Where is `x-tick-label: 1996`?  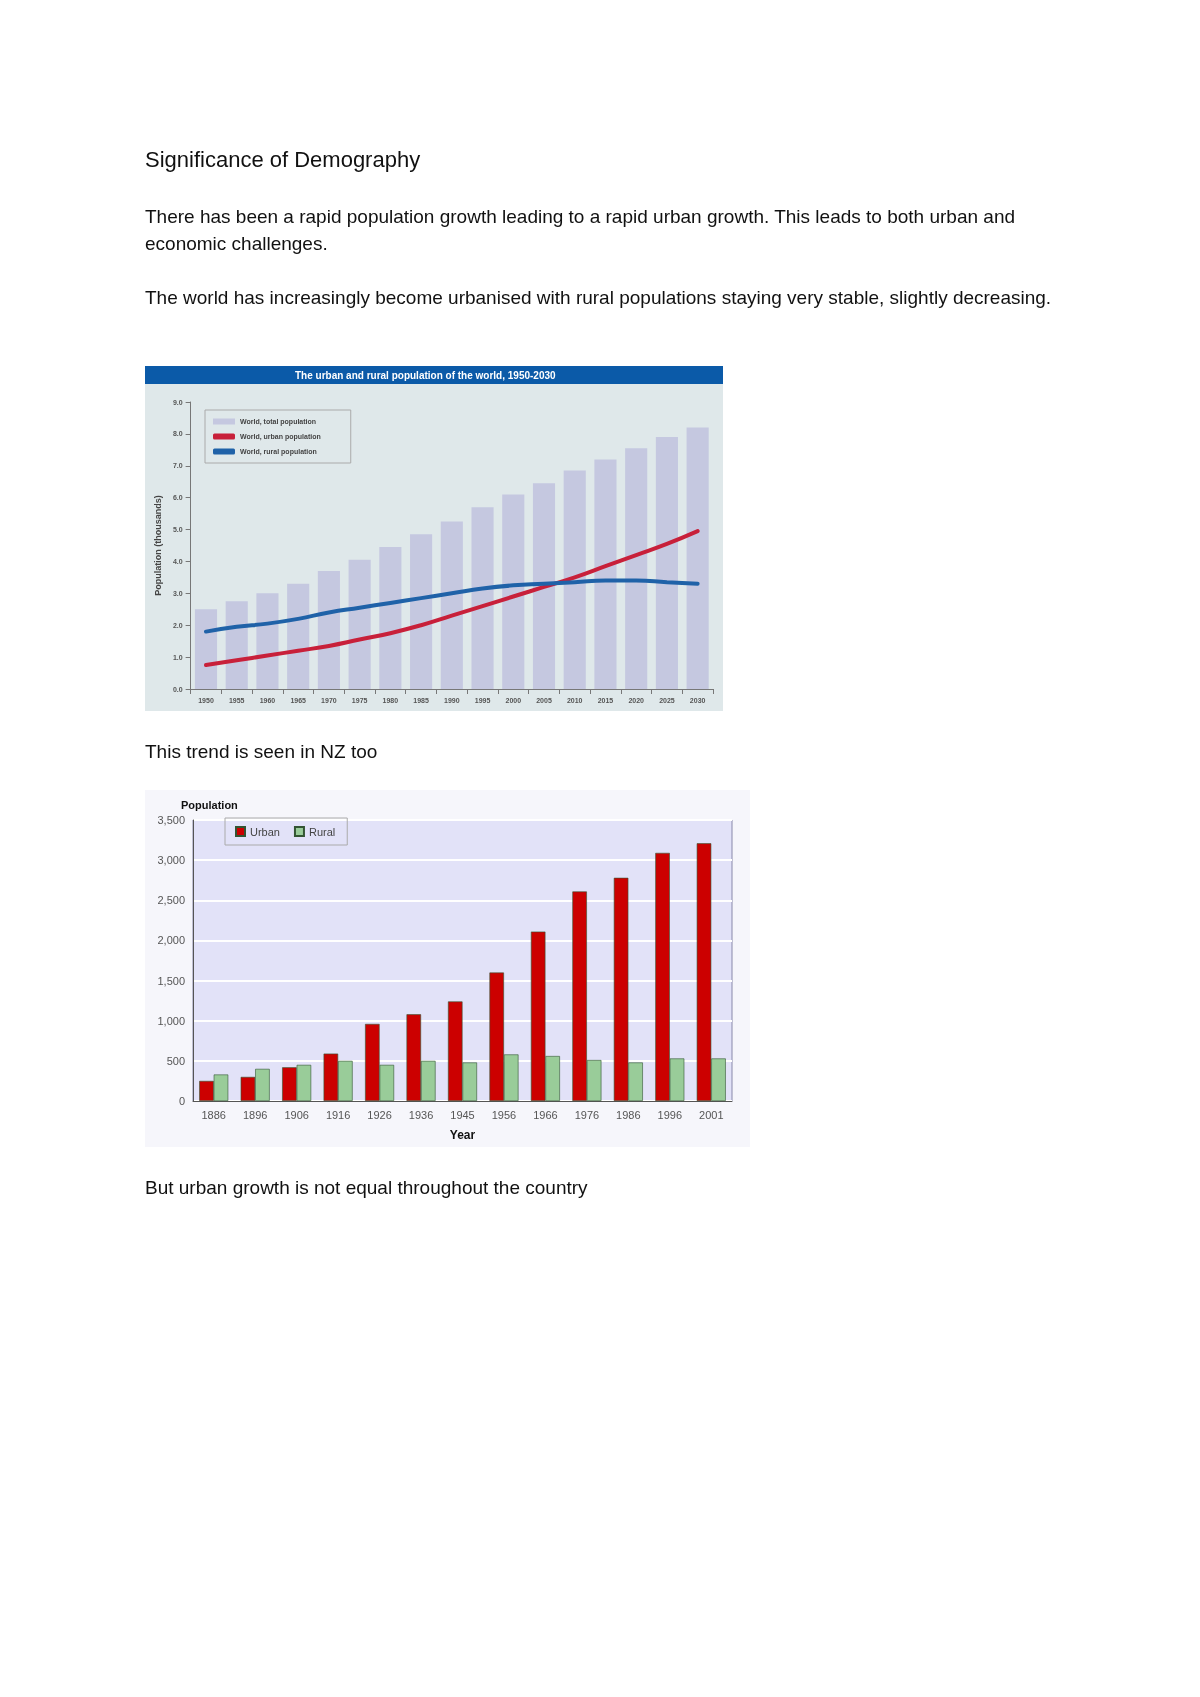 x-tick-label: 1996 is located at coordinates (670, 1114).